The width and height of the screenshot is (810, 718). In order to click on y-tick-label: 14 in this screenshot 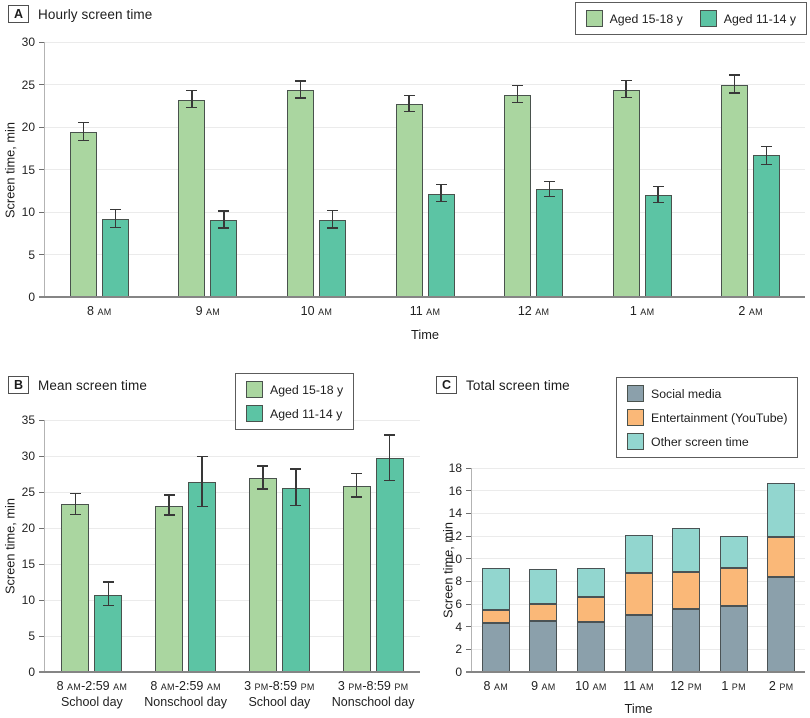, I will do `click(455, 513)`.